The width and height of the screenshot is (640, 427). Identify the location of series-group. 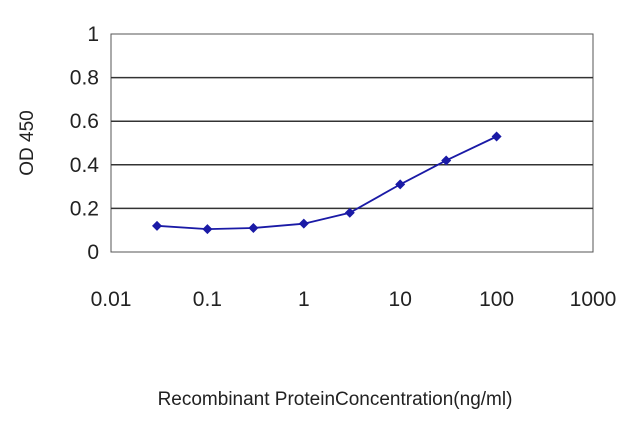
(326, 183).